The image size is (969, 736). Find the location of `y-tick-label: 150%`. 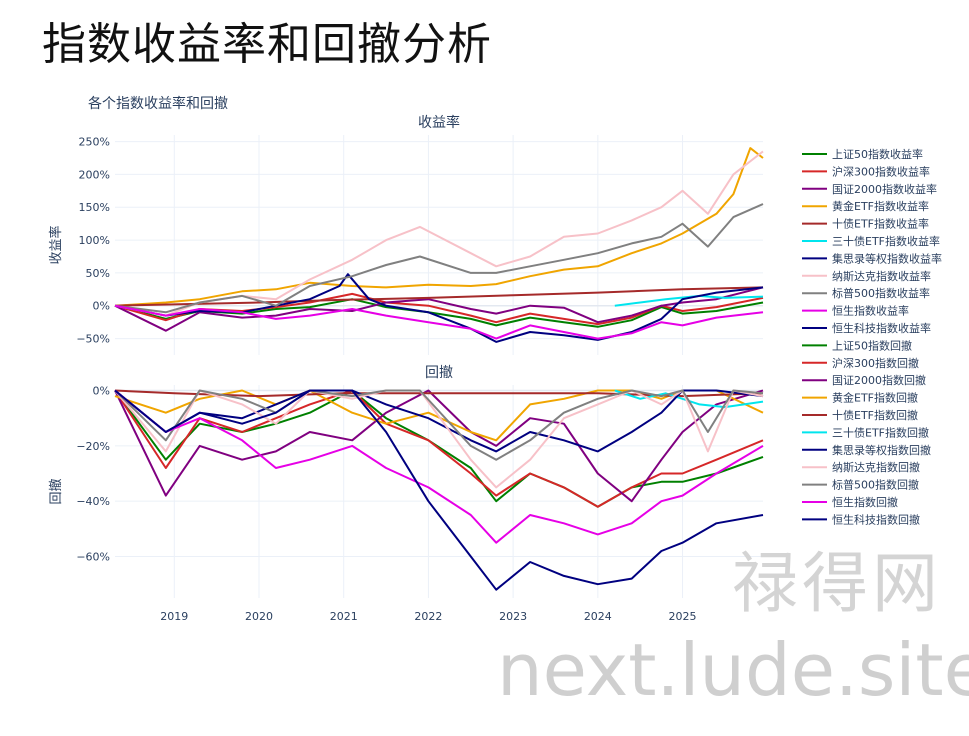

y-tick-label: 150% is located at coordinates (94, 207).